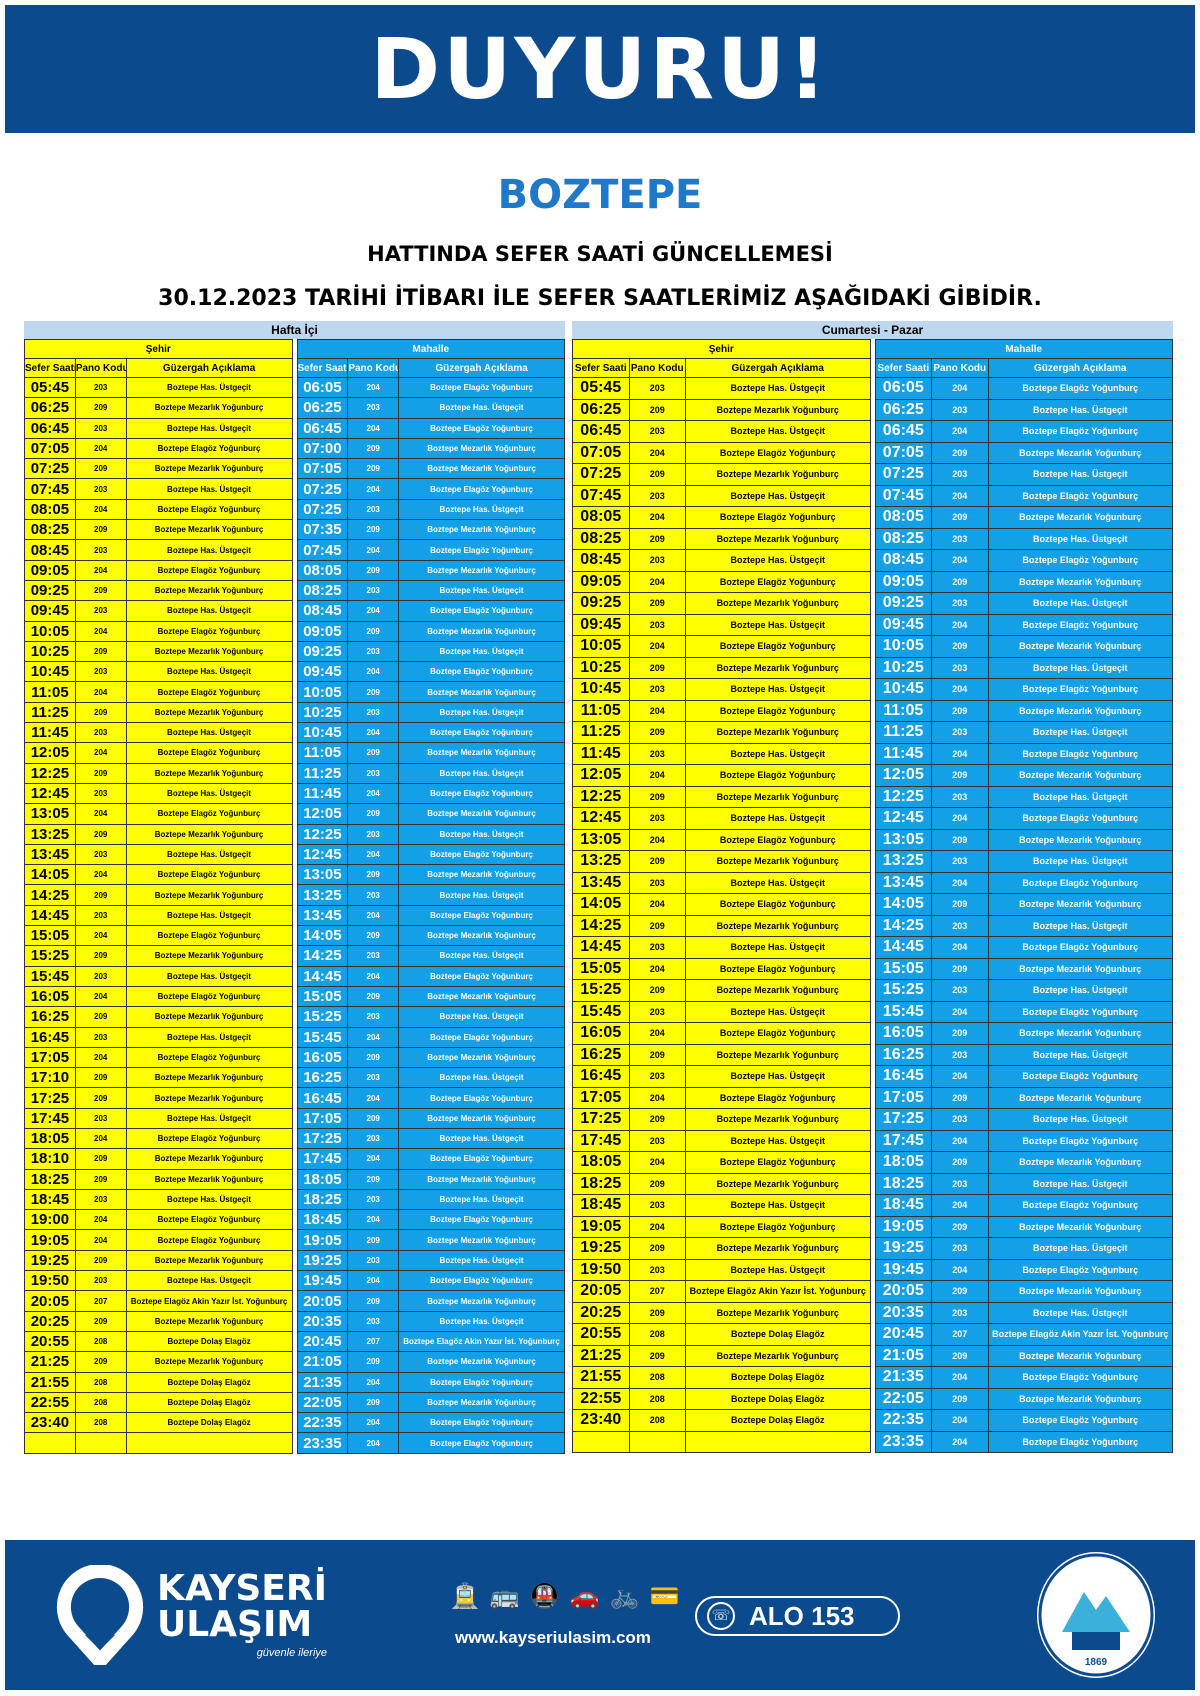 This screenshot has width=1200, height=1696. What do you see at coordinates (721, 1076) in the screenshot?
I see `schedule-row: 16:45 203 Boztepe Has. Üstgeçit` at bounding box center [721, 1076].